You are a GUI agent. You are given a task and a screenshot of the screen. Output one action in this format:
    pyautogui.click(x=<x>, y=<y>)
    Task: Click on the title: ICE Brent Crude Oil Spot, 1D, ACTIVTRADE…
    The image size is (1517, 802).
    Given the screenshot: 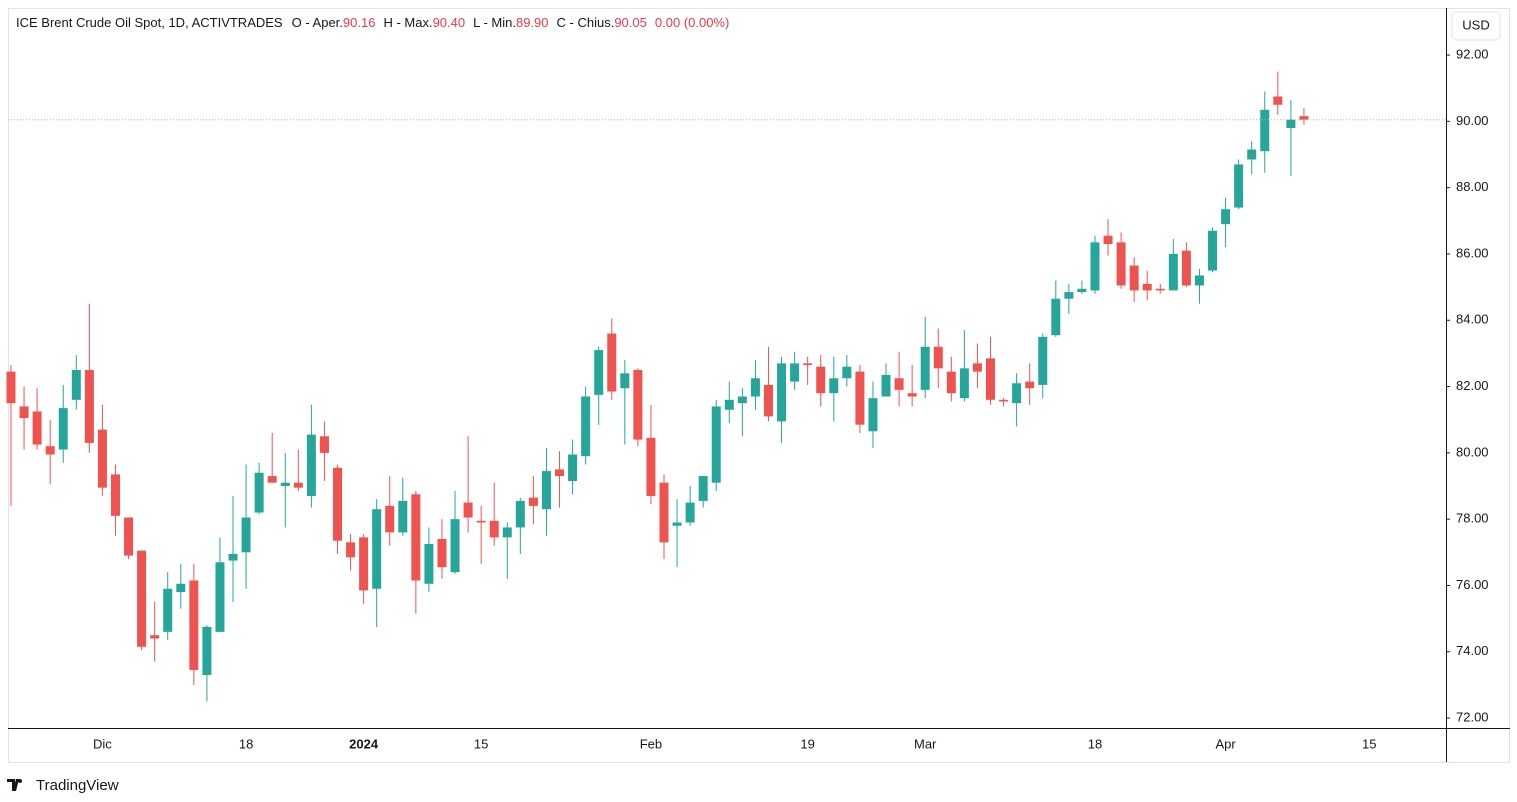 What is the action you would take?
    pyautogui.click(x=149, y=22)
    